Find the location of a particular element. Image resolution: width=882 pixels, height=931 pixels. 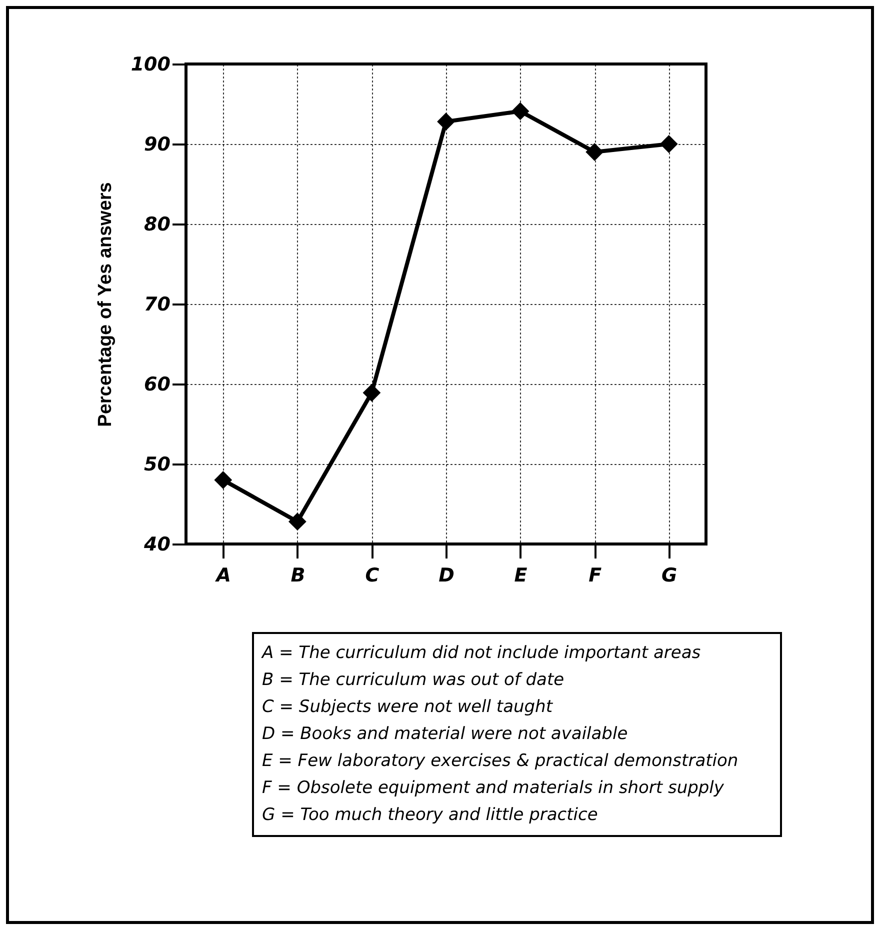

text: B = The curriculum was out of date is located at coordinates (414, 680).